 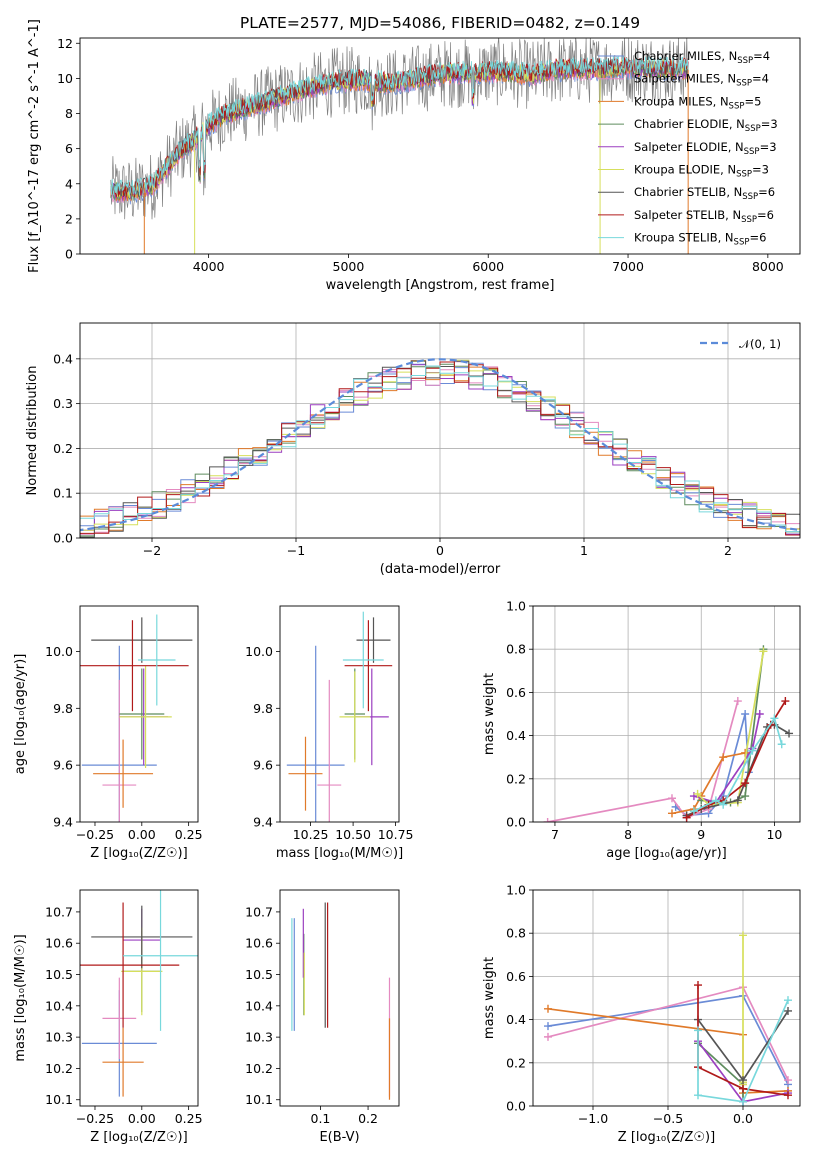 What do you see at coordinates (59, 1068) in the screenshot?
I see `y-tick-label: 10.2` at bounding box center [59, 1068].